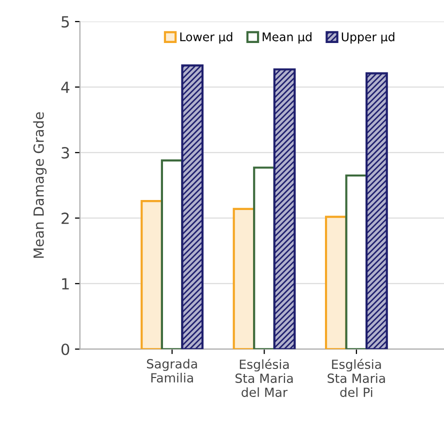 This screenshot has width=444, height=431. I want to click on x-tick-label: Sagrada Familia, so click(171, 370).